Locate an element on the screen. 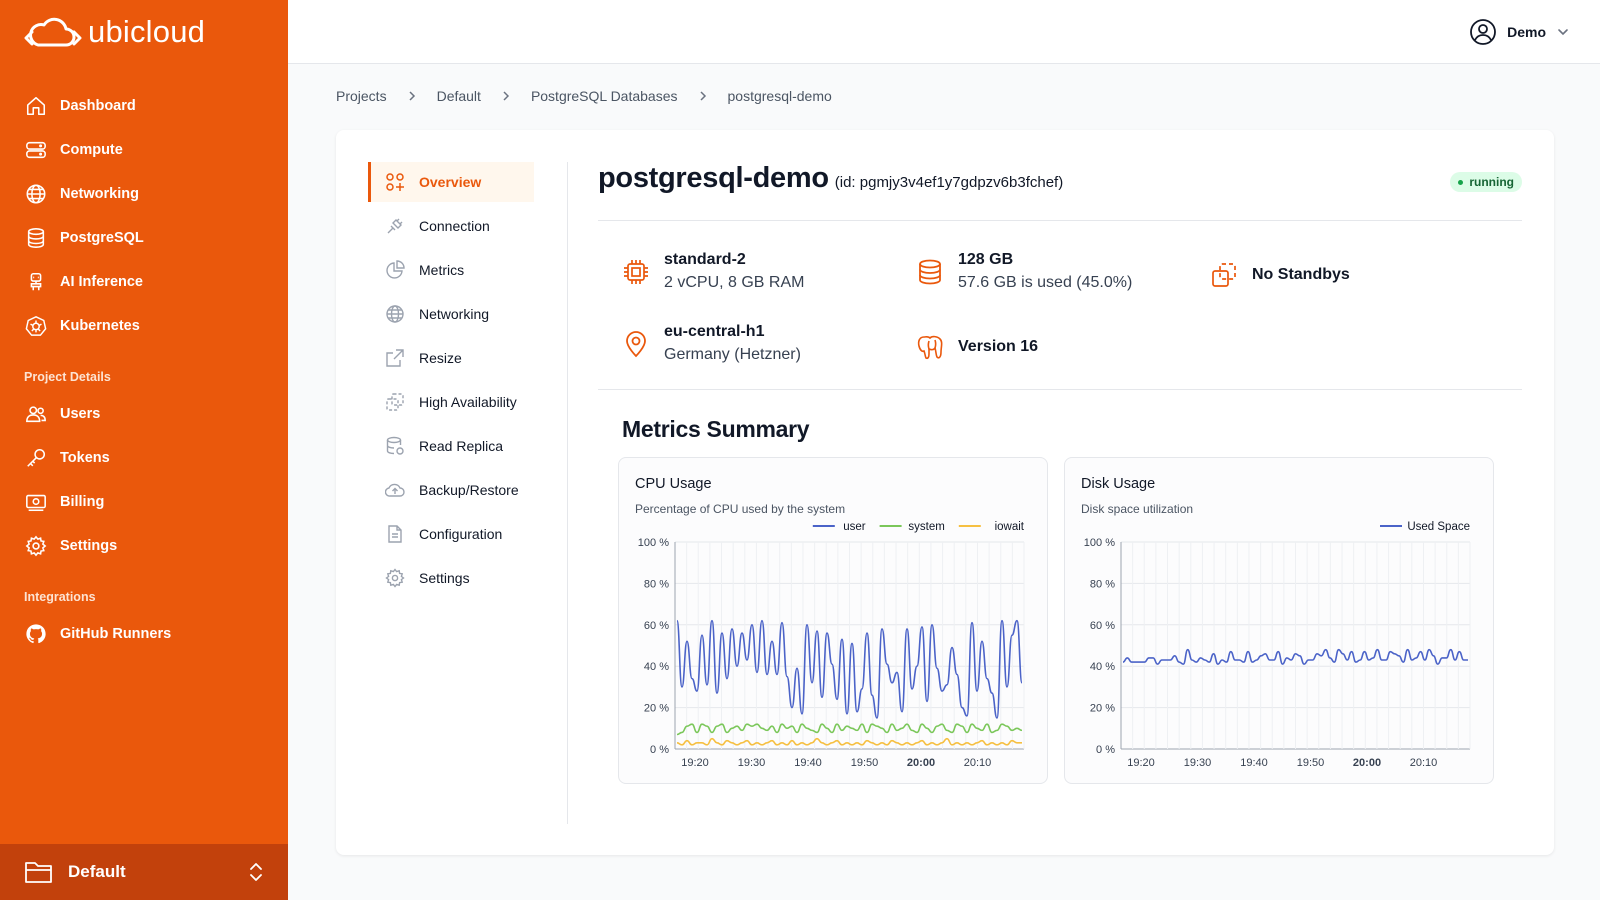 This screenshot has width=1600, height=900. spec-size: standard-2 2 vCPU, 8 GB RAM is located at coordinates (713, 272).